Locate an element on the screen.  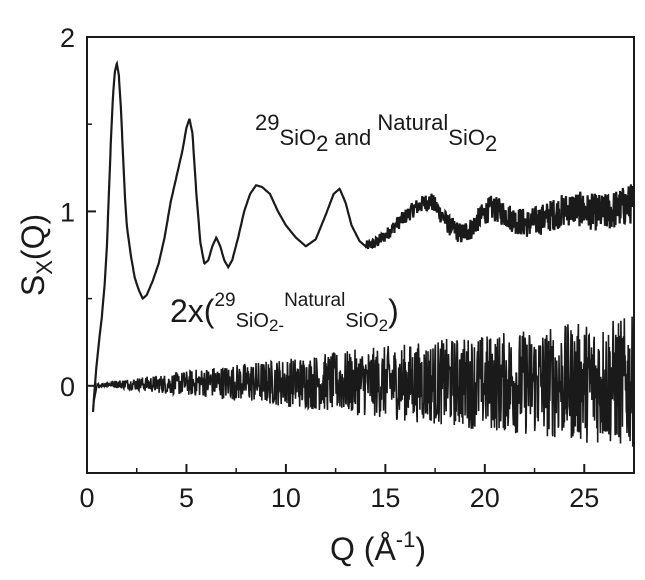
y-tick-label: 1 is located at coordinates (67, 212).